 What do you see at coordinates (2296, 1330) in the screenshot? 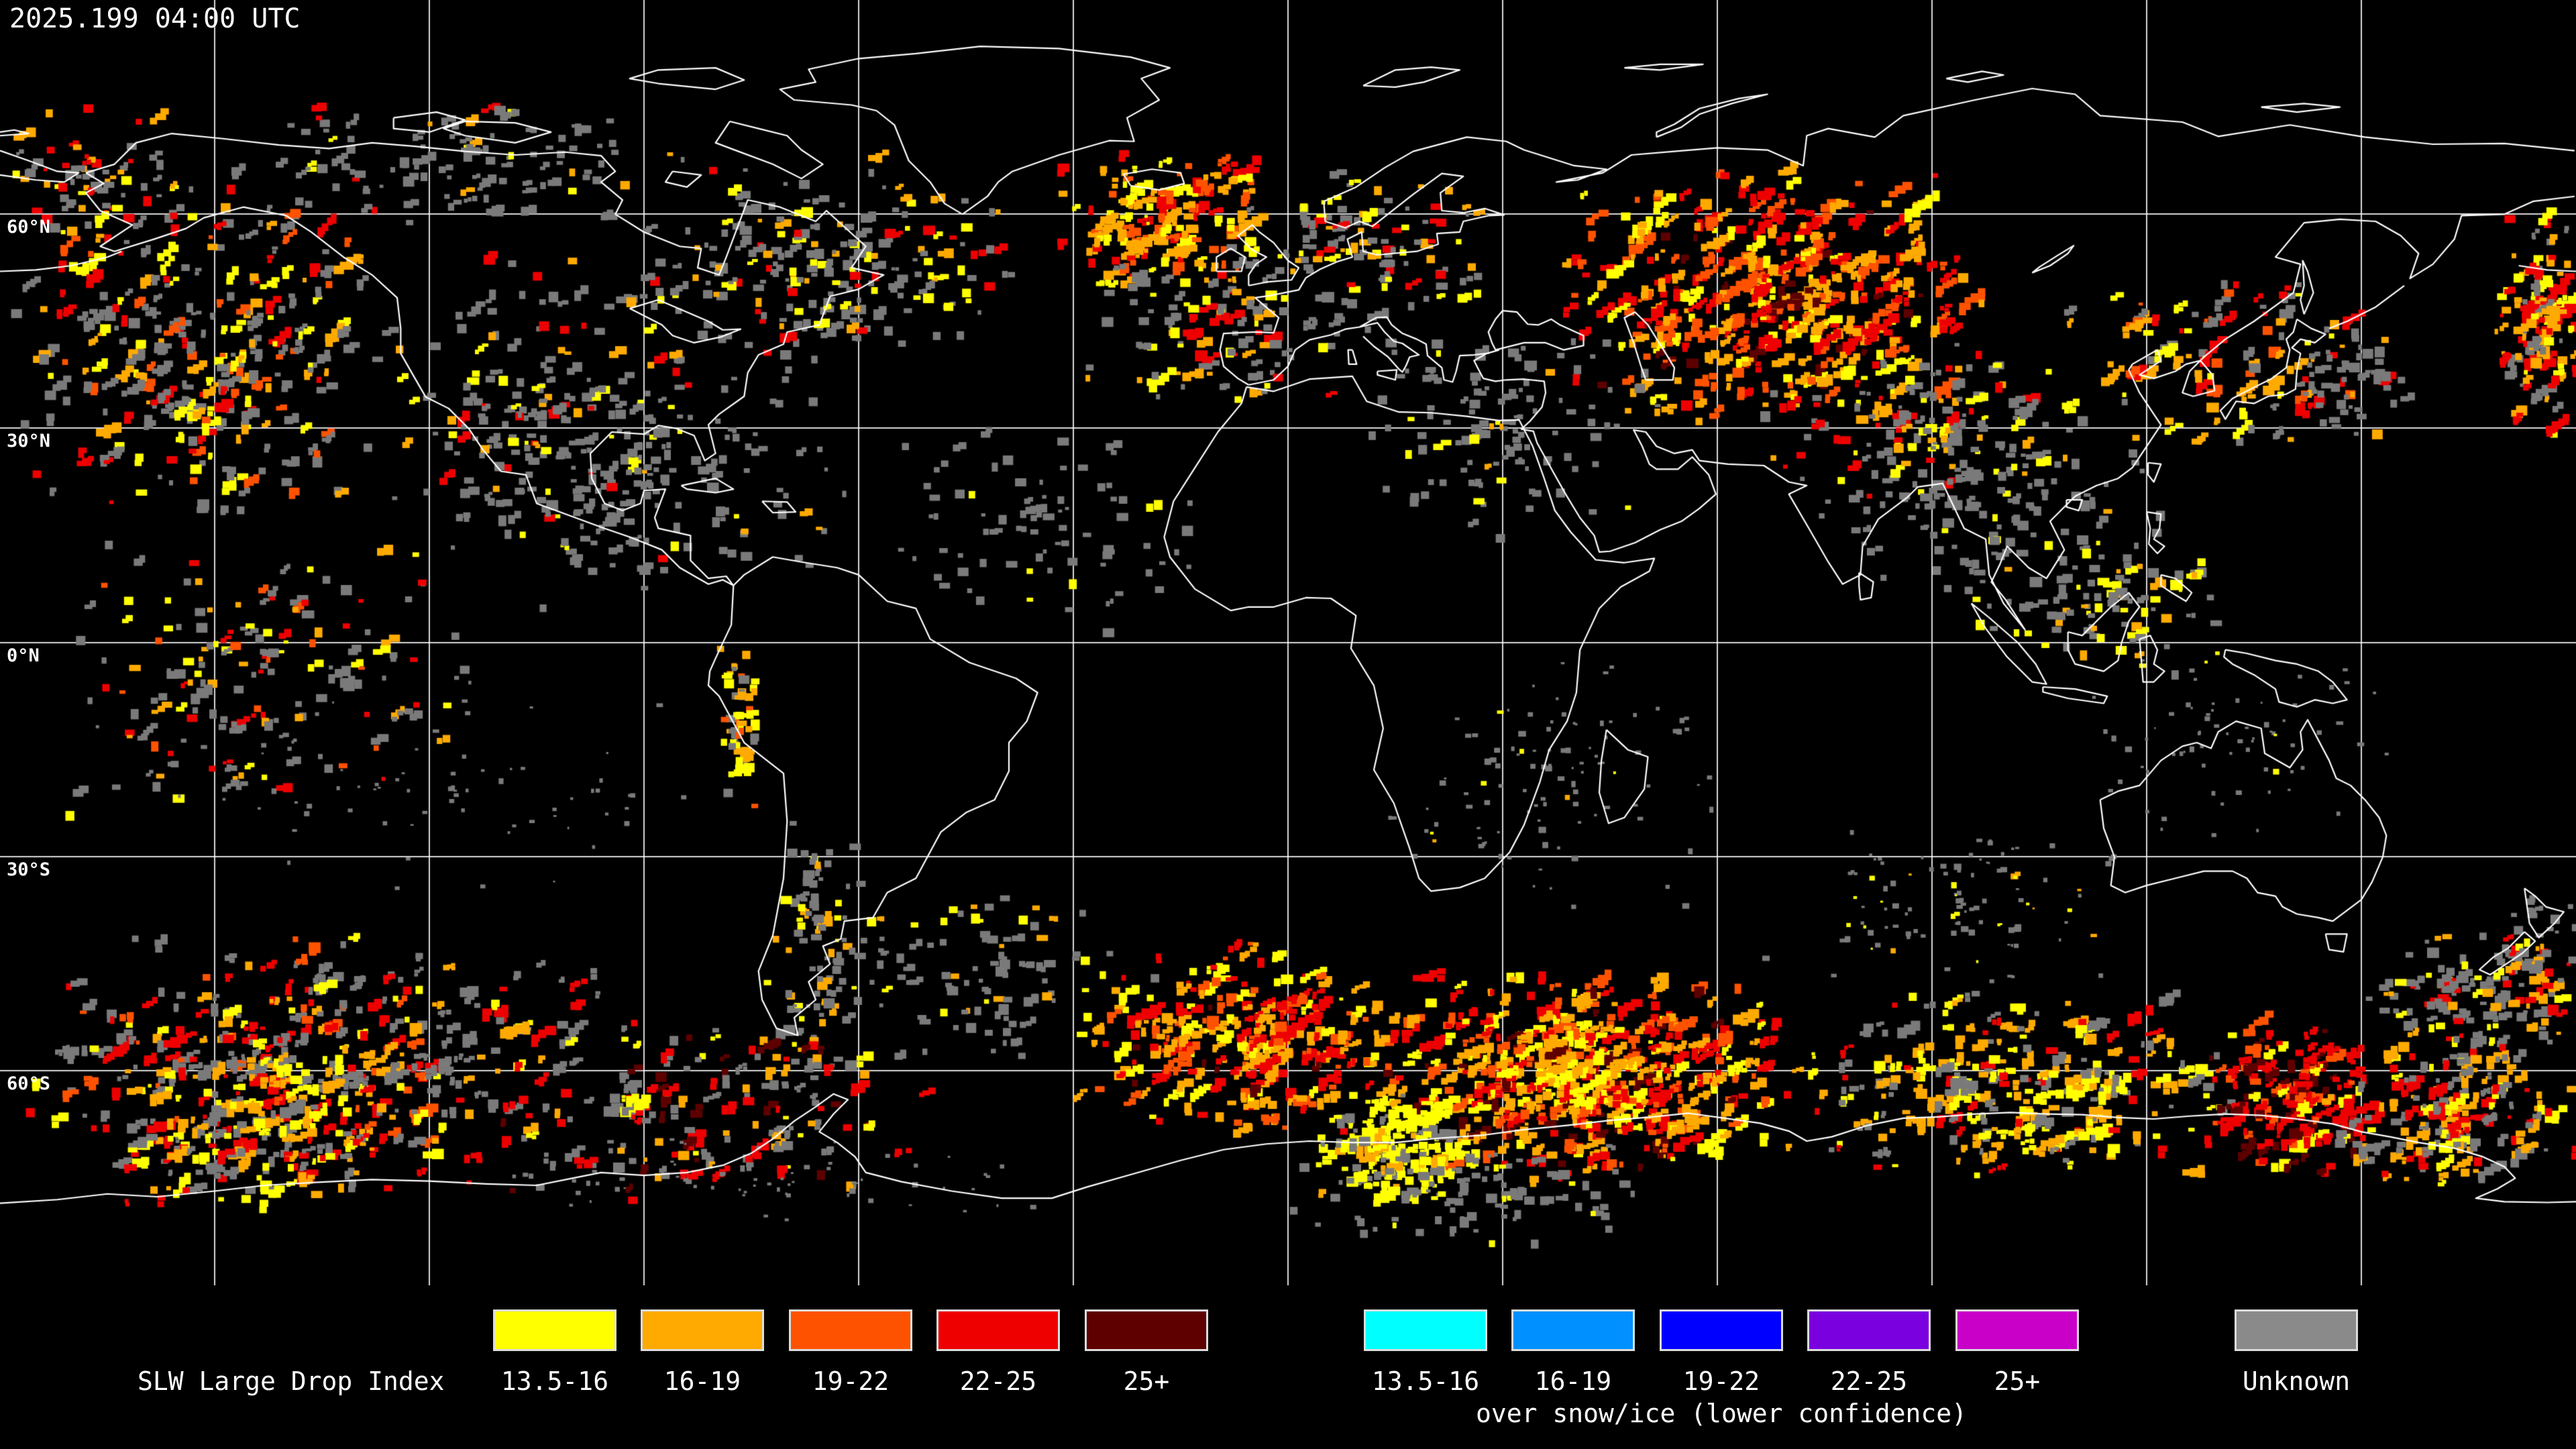
I see `legend-swatch-unknown-Unknown` at bounding box center [2296, 1330].